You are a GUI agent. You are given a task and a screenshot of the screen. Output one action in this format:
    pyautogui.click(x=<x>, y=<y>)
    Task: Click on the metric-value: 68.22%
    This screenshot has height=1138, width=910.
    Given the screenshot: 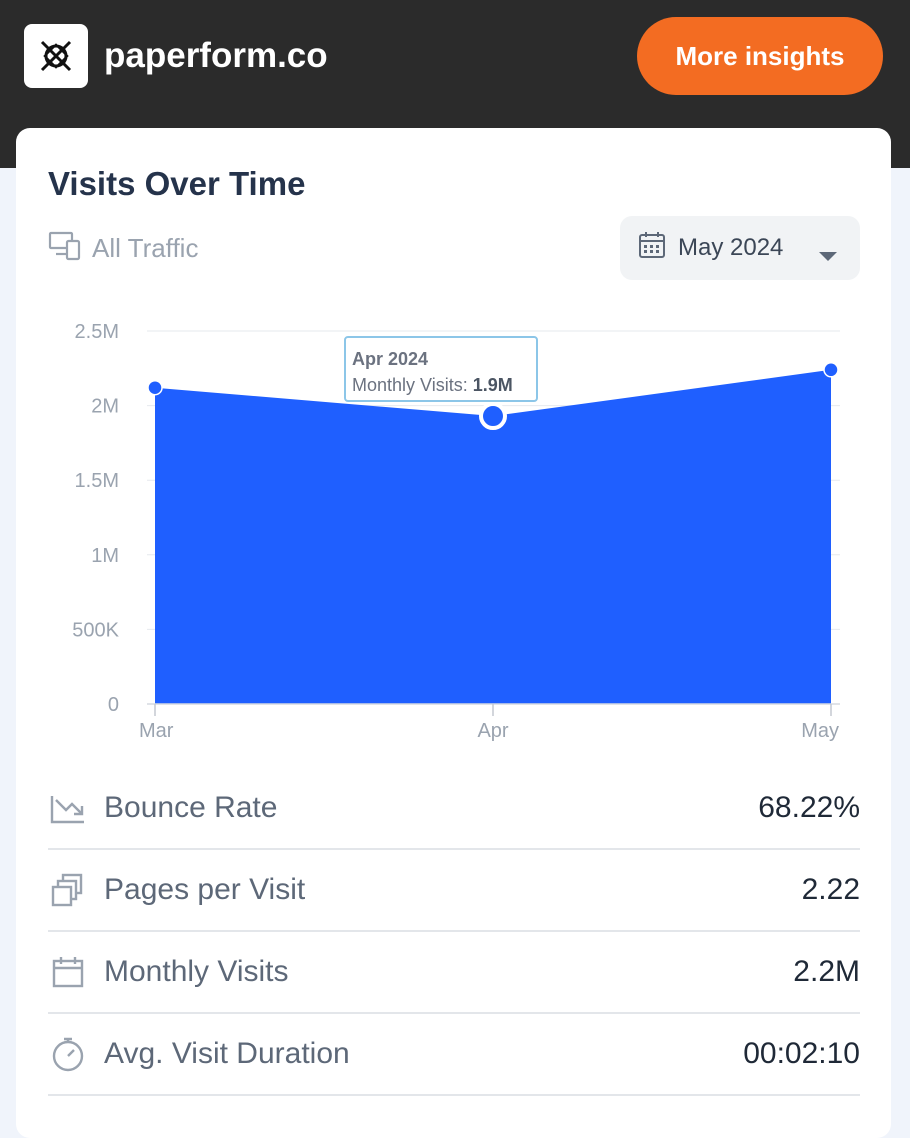 What is the action you would take?
    pyautogui.click(x=809, y=807)
    